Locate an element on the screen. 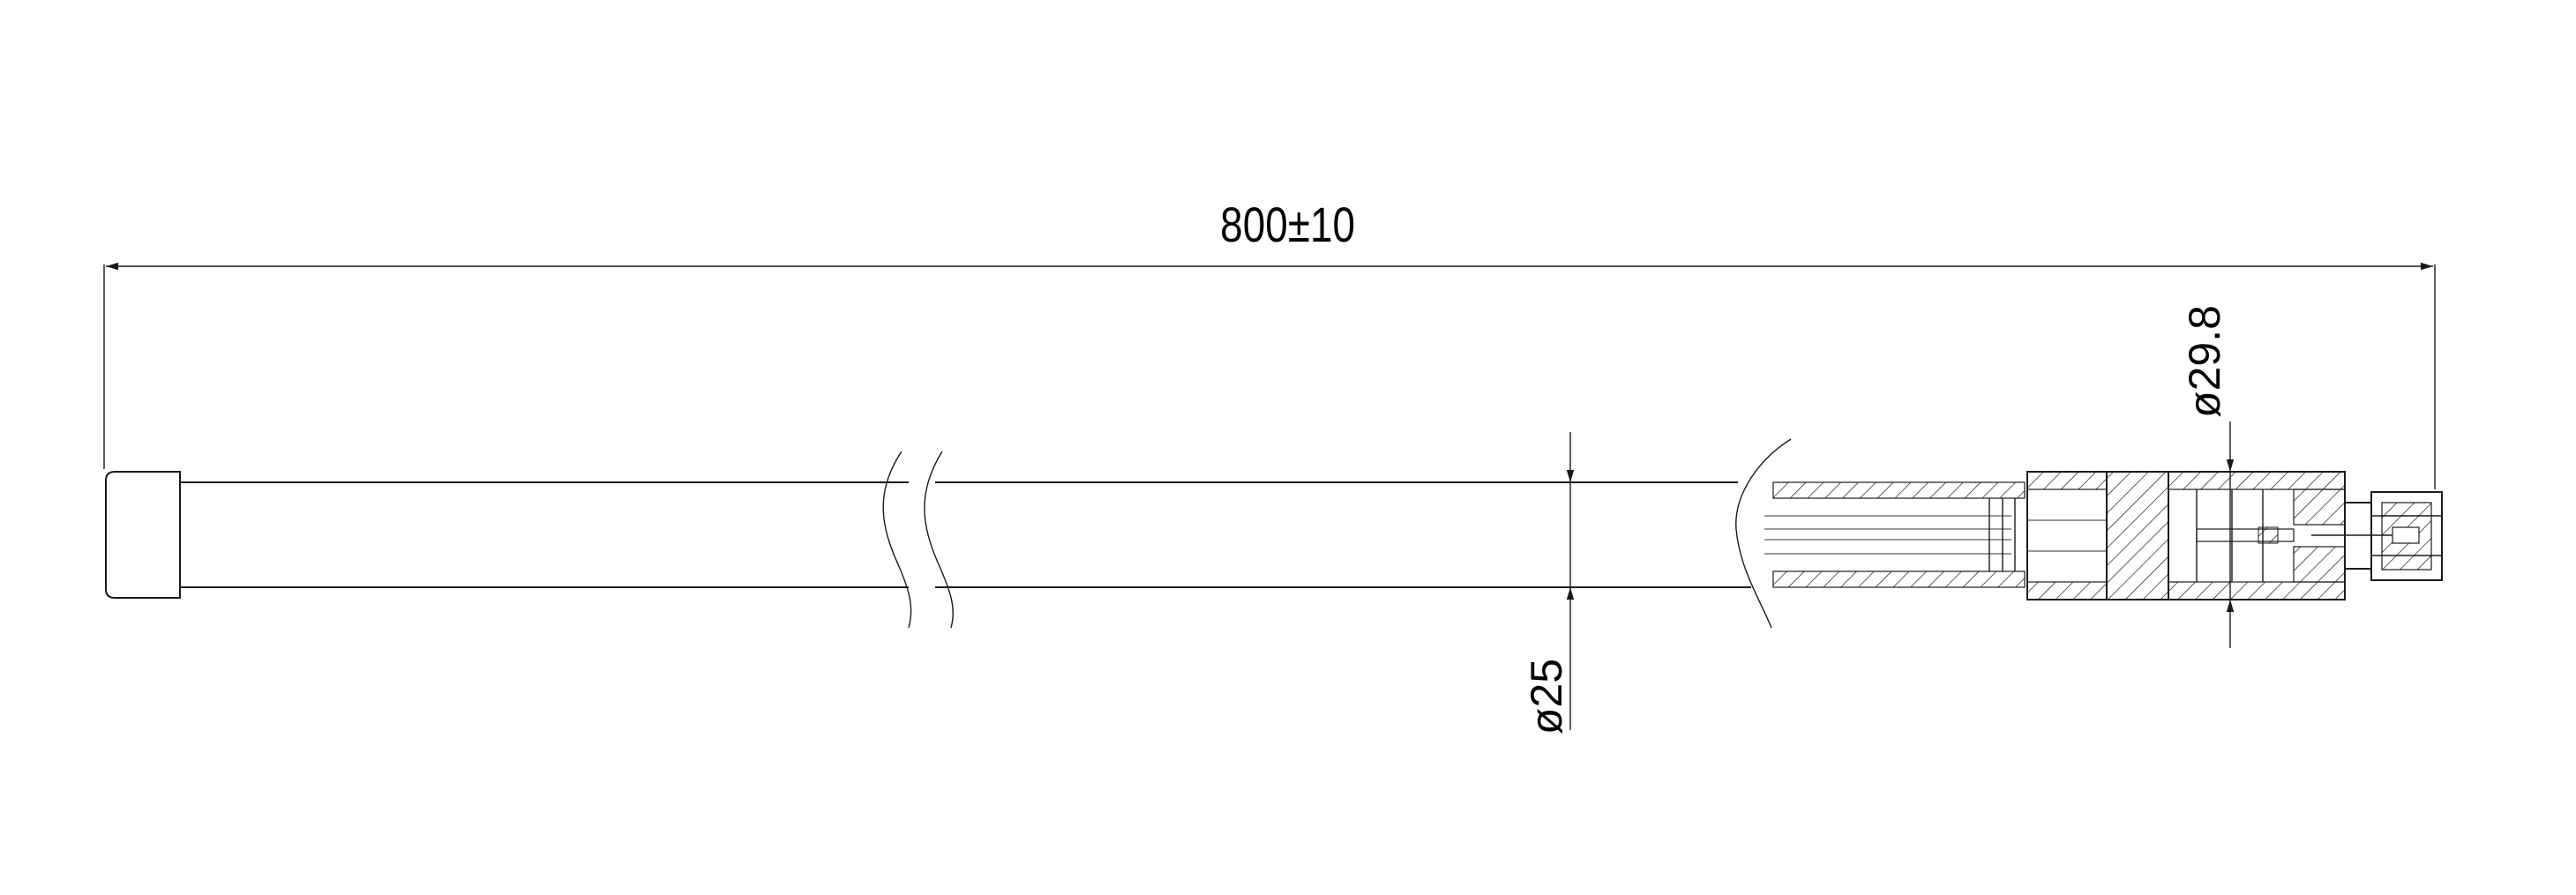  base-diameter-label: ø29.8 is located at coordinates (2204, 362).